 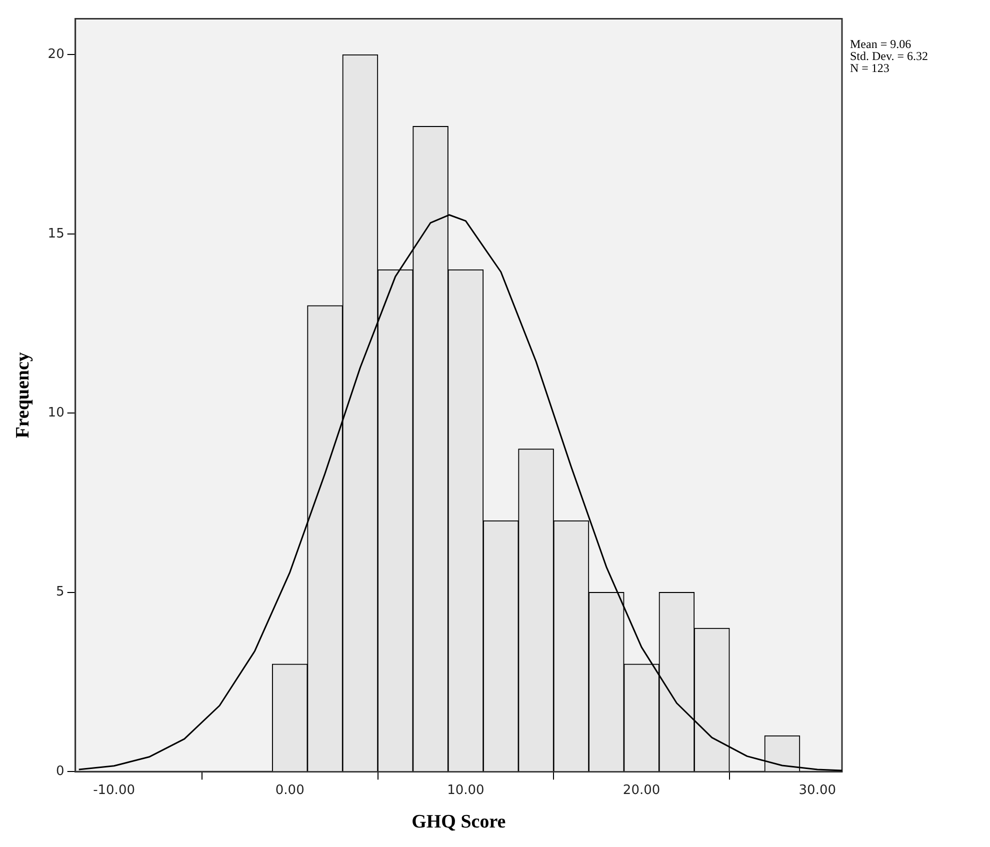 I want to click on text: Std. Dev. = 6.32, so click(x=889, y=55).